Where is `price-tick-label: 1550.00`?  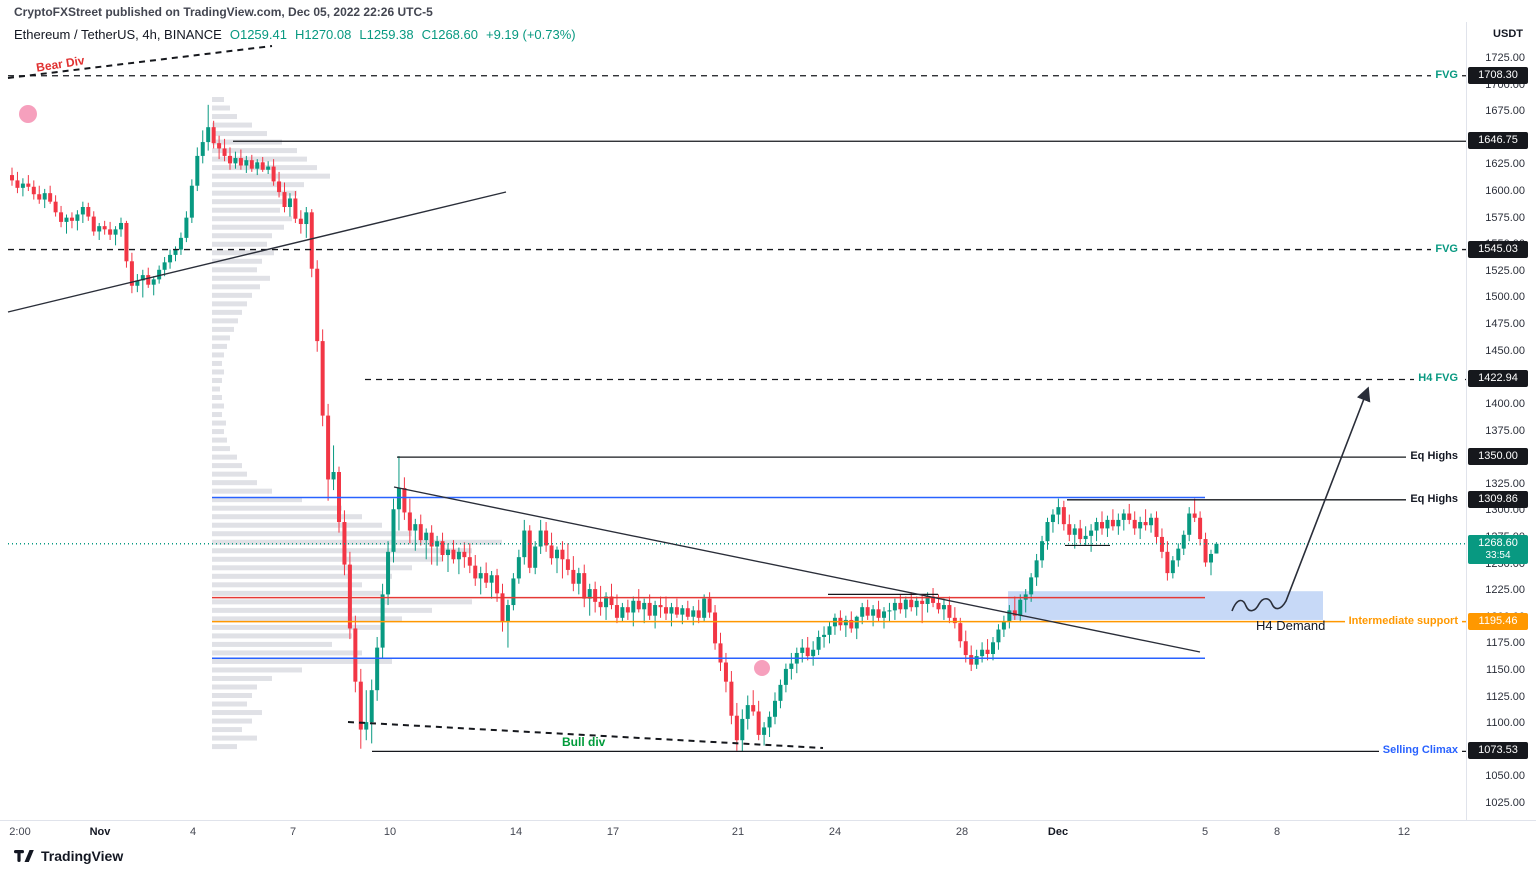
price-tick-label: 1550.00 is located at coordinates (1505, 244).